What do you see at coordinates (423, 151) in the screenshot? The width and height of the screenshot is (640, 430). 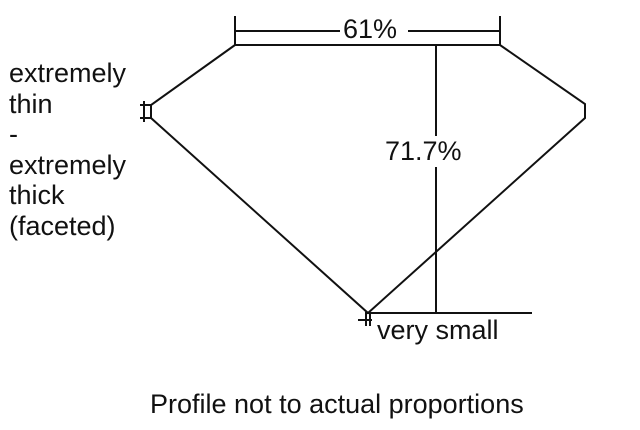 I see `depth-percentage-label: 71.7%` at bounding box center [423, 151].